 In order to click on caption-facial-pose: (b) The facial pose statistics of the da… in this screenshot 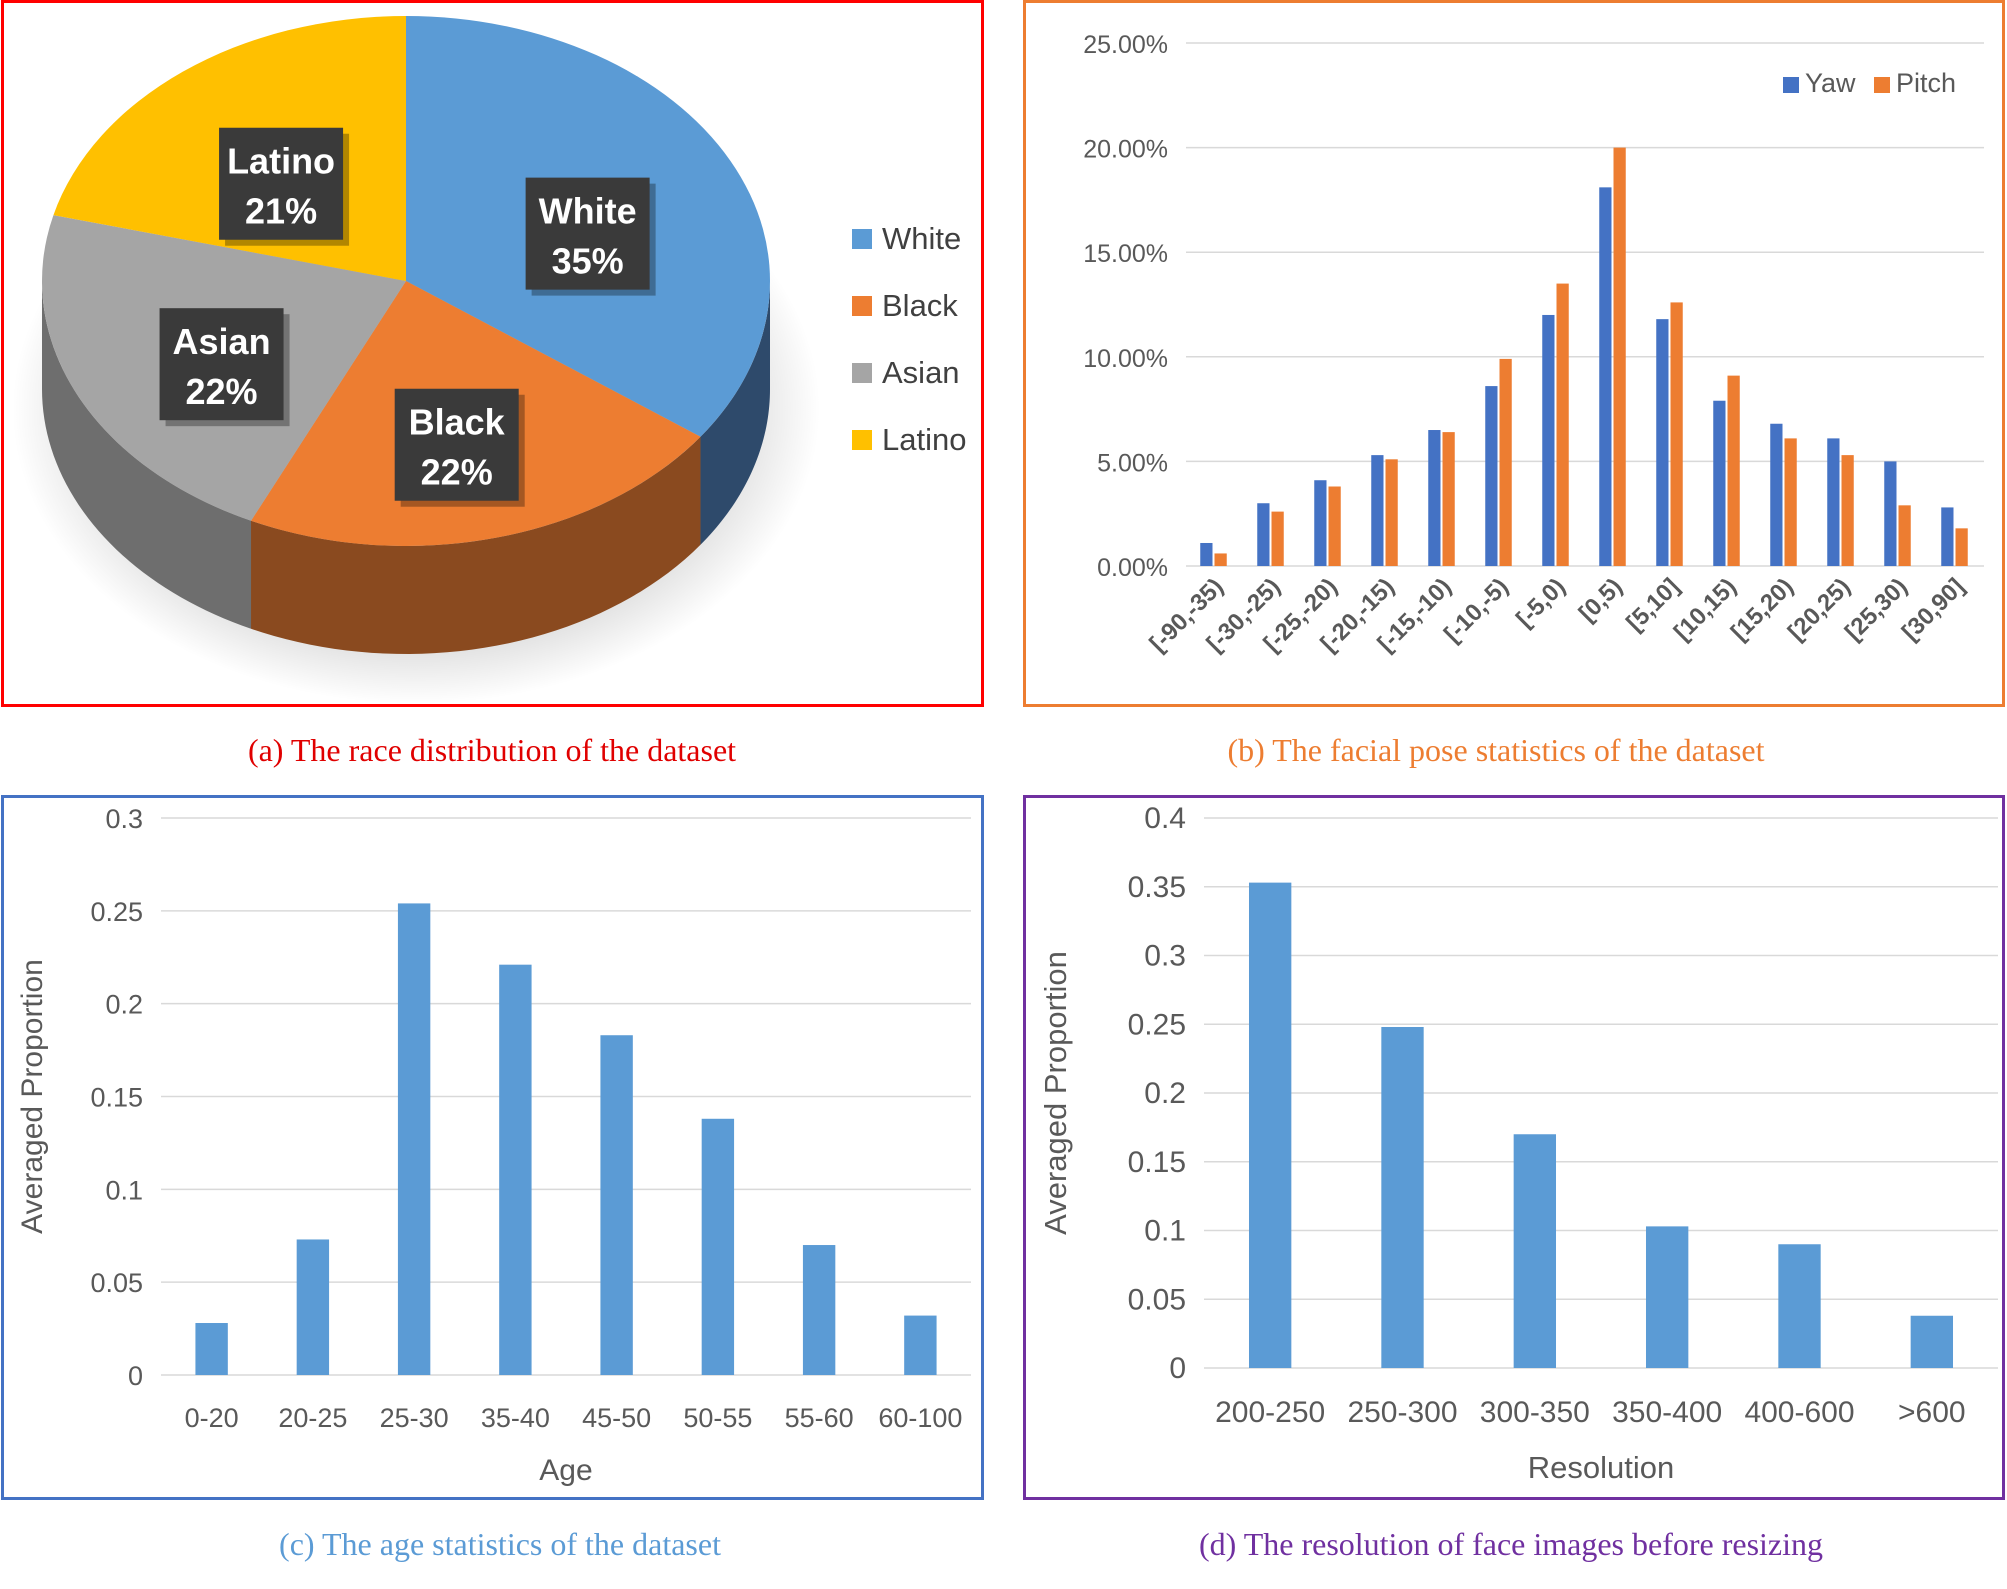, I will do `click(1496, 750)`.